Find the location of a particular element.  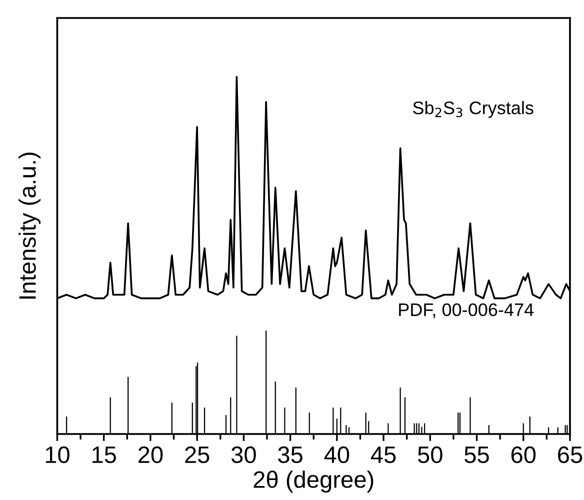

x-axis-title: 2θ (degree) is located at coordinates (314, 481).